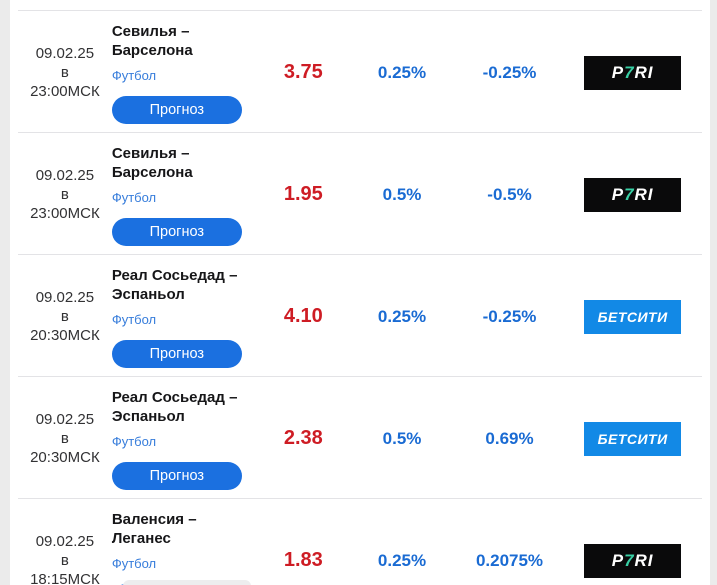  What do you see at coordinates (65, 578) in the screenshot?
I see `match-time: 18:15МСК` at bounding box center [65, 578].